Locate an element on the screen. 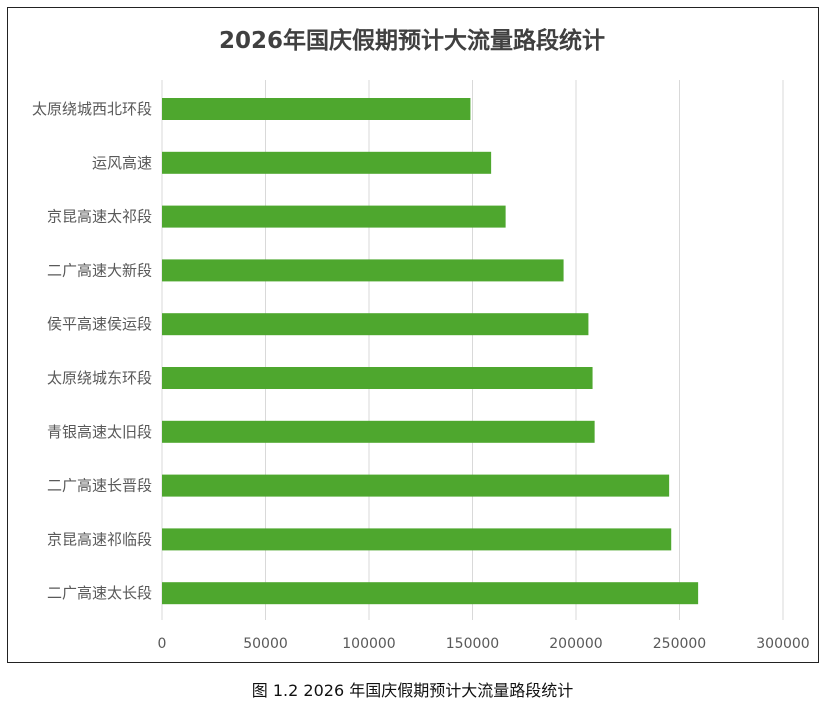 Image resolution: width=825 pixels, height=705 pixels. category-label: 太原绕城东环段 is located at coordinates (99, 378).